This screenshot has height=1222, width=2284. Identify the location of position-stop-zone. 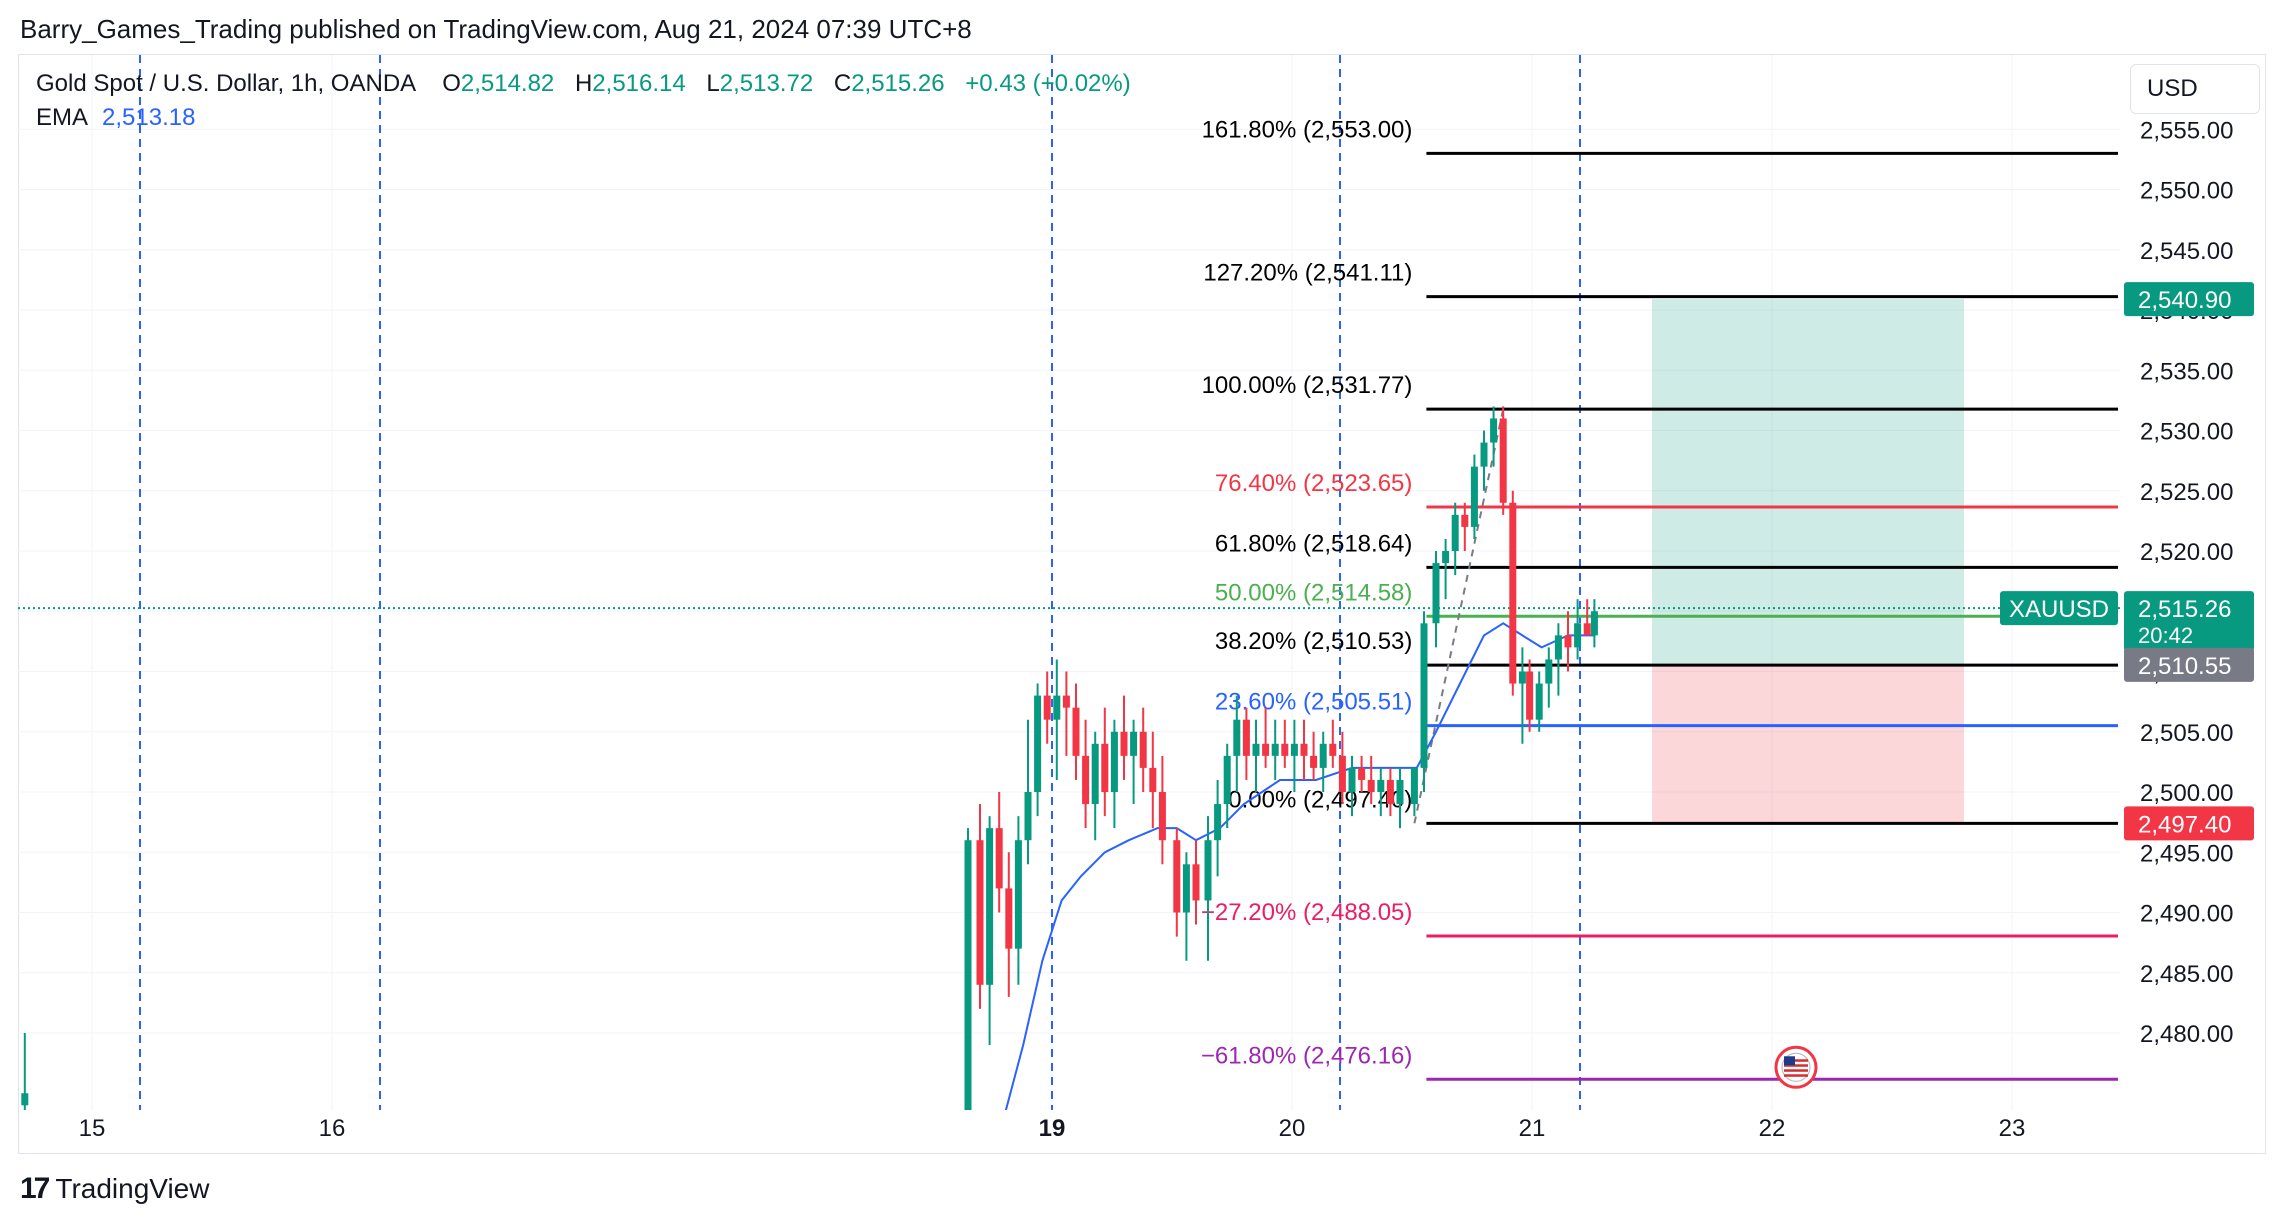
(1808, 744).